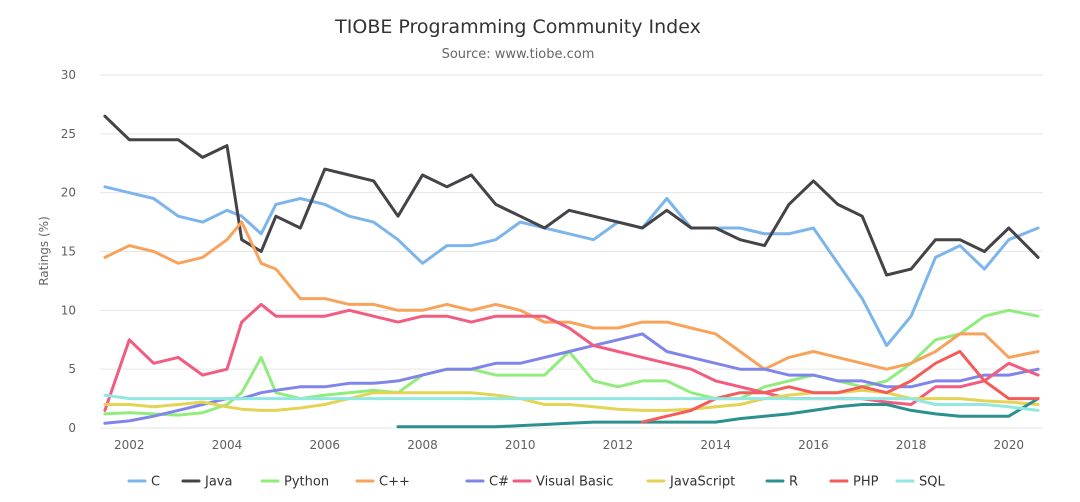  Describe the element at coordinates (394, 482) in the screenshot. I see `legend-label: C++` at that location.